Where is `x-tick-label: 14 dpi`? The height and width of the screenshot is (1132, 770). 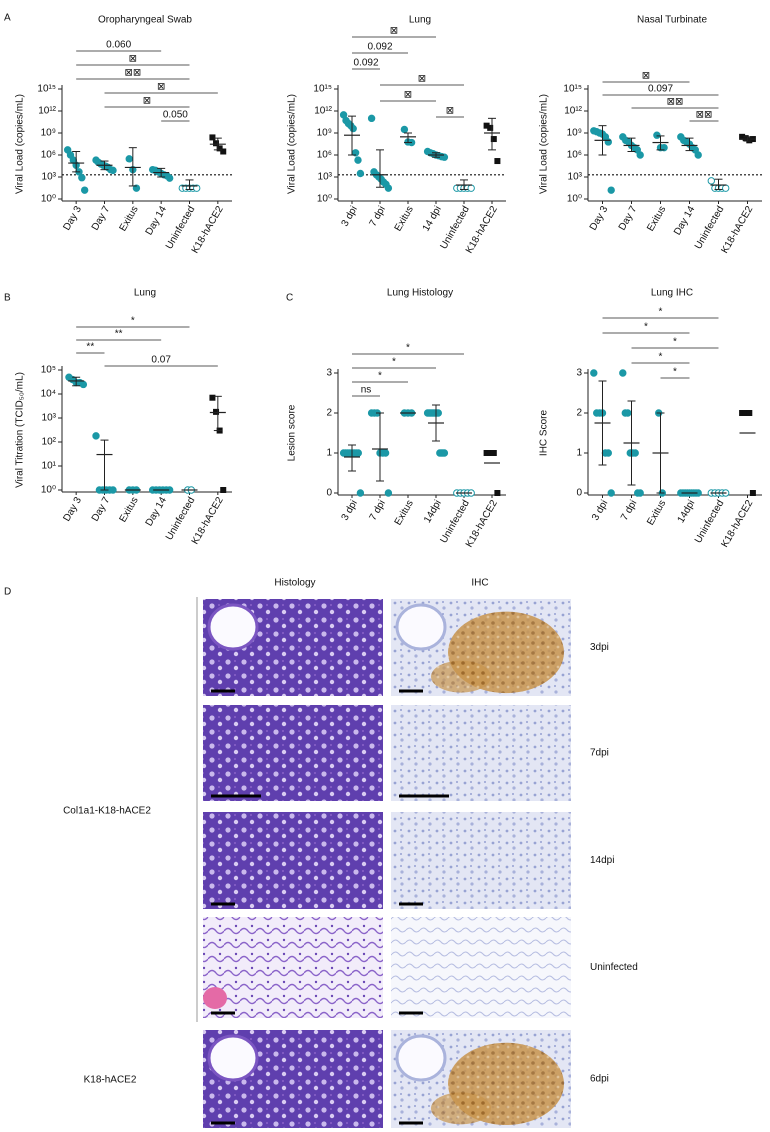
x-tick-label: 14 dpi is located at coordinates (432, 218).